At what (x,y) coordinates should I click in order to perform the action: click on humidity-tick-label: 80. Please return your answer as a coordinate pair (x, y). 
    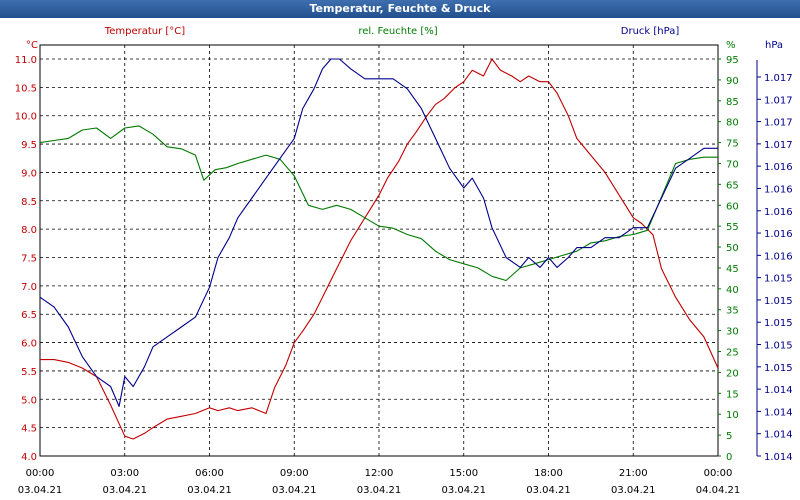
    Looking at the image, I should click on (732, 123).